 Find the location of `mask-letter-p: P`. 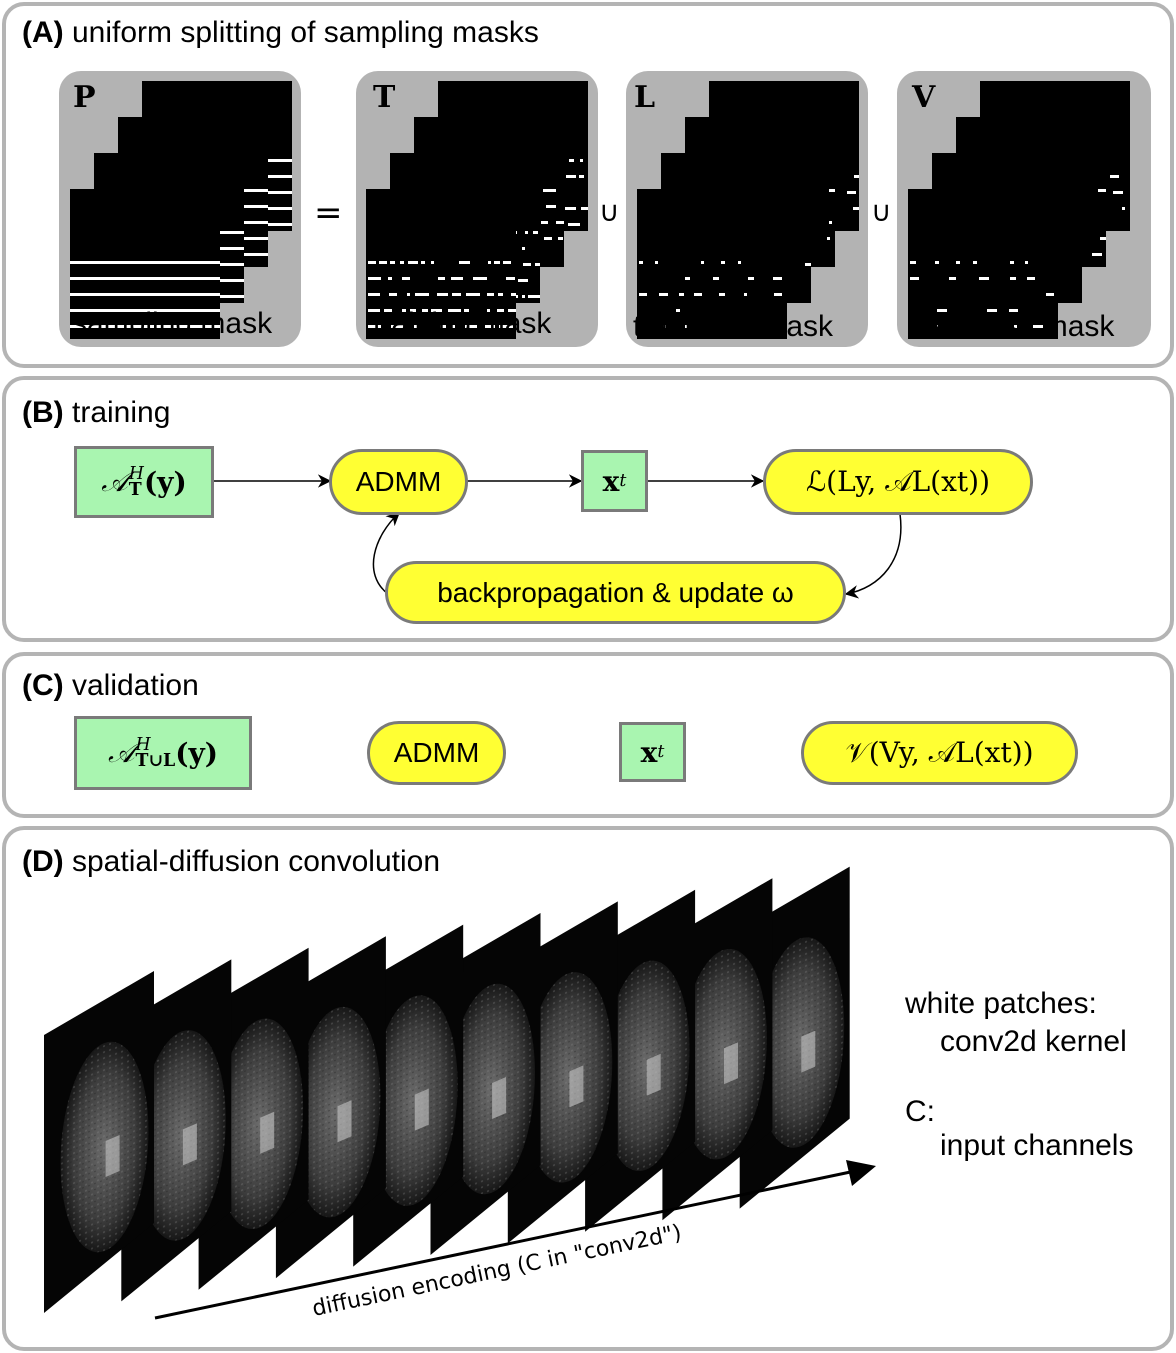

mask-letter-p: P is located at coordinates (84, 97).